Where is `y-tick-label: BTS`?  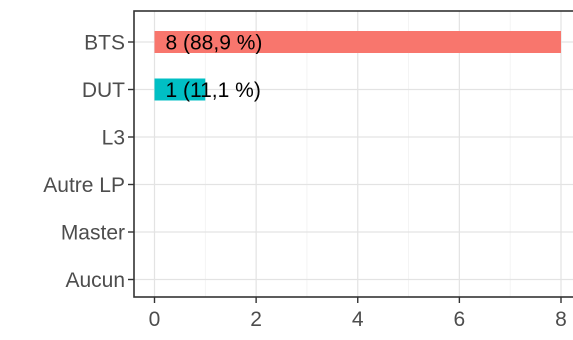
y-tick-label: BTS is located at coordinates (104, 43).